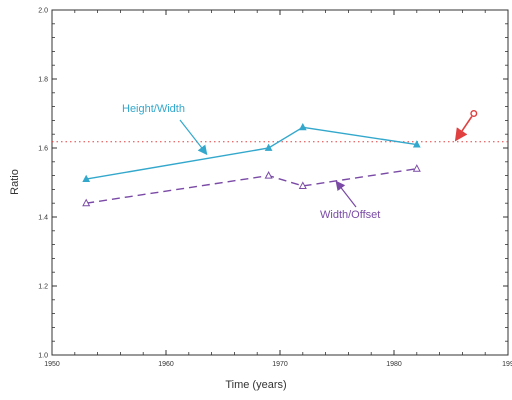 Image resolution: width=512 pixels, height=400 pixels. I want to click on height-width-series-line, so click(251, 153).